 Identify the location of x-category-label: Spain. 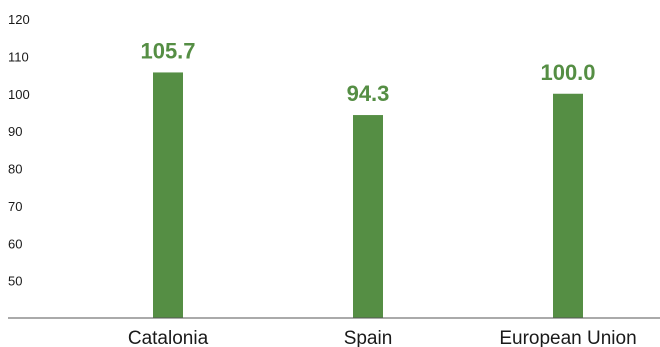
(368, 337).